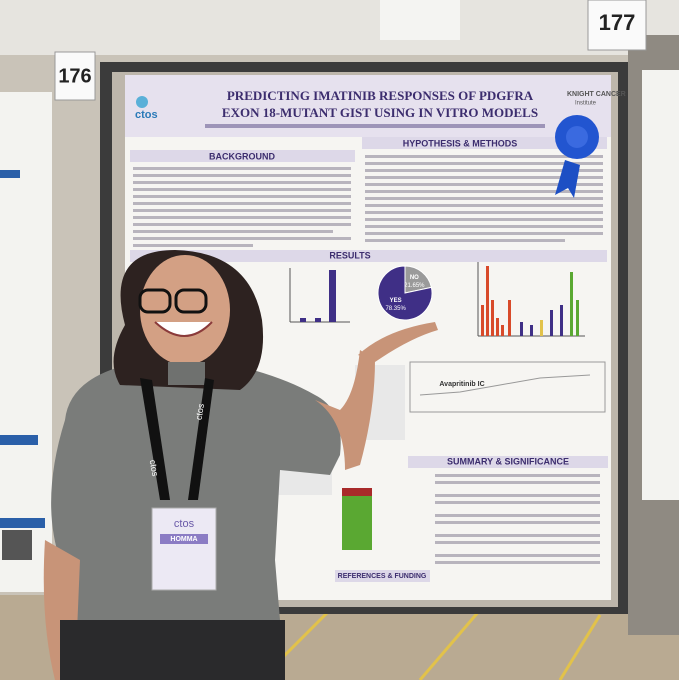  Describe the element at coordinates (184, 549) in the screenshot. I see `badge` at that location.